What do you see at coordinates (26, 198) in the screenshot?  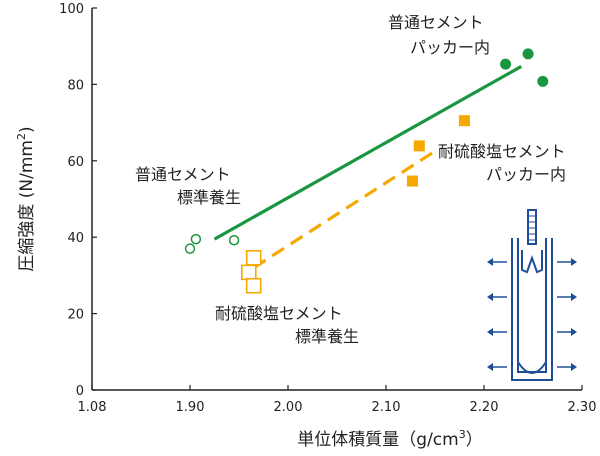 I see `y-axis-title: 圧縮強度 (N/mm2)` at bounding box center [26, 198].